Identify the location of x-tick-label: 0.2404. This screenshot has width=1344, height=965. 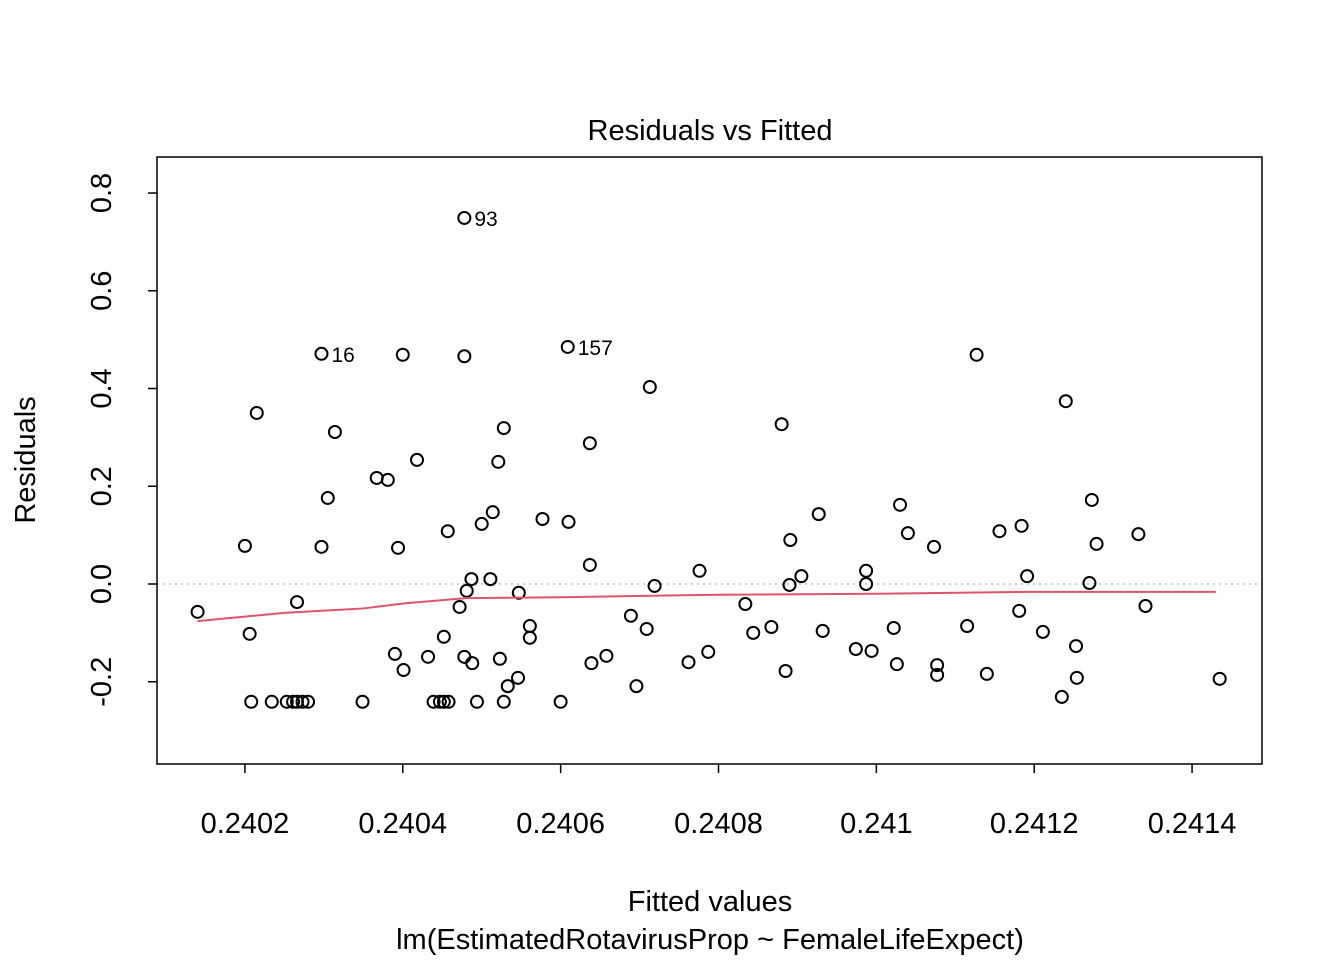
(402, 824).